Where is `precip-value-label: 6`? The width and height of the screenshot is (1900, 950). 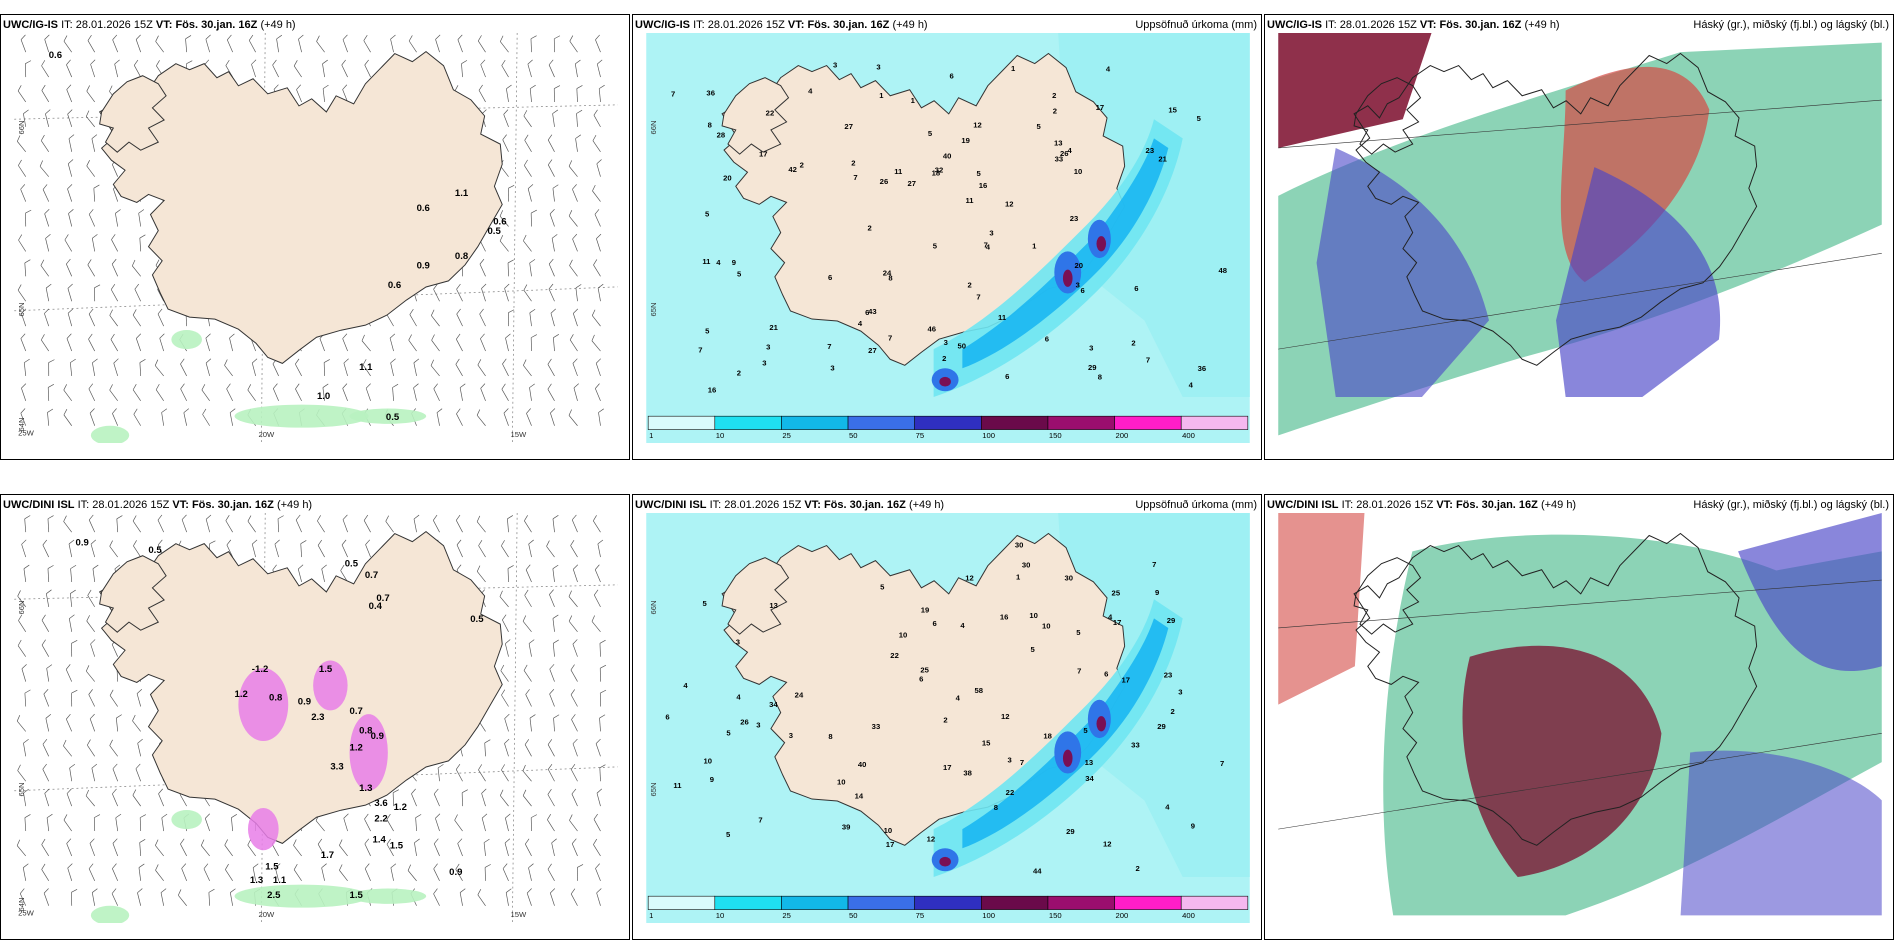 precip-value-label: 6 is located at coordinates (1082, 290).